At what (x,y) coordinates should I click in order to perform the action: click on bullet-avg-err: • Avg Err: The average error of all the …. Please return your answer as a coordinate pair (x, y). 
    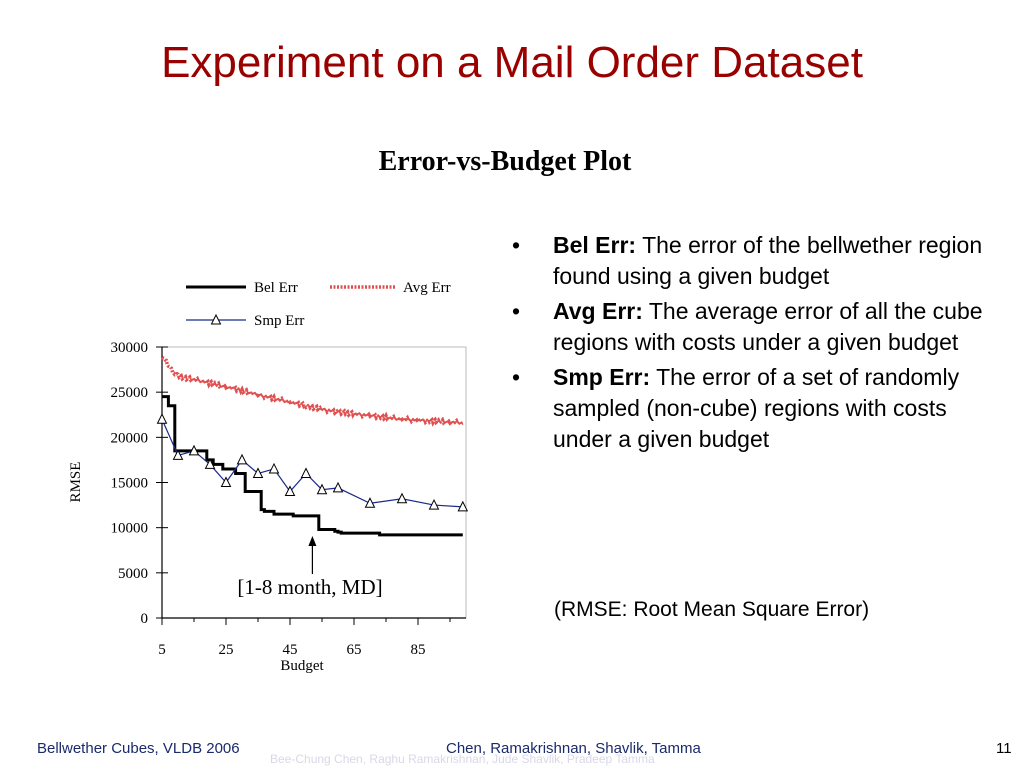
    Looking at the image, I should click on (747, 327).